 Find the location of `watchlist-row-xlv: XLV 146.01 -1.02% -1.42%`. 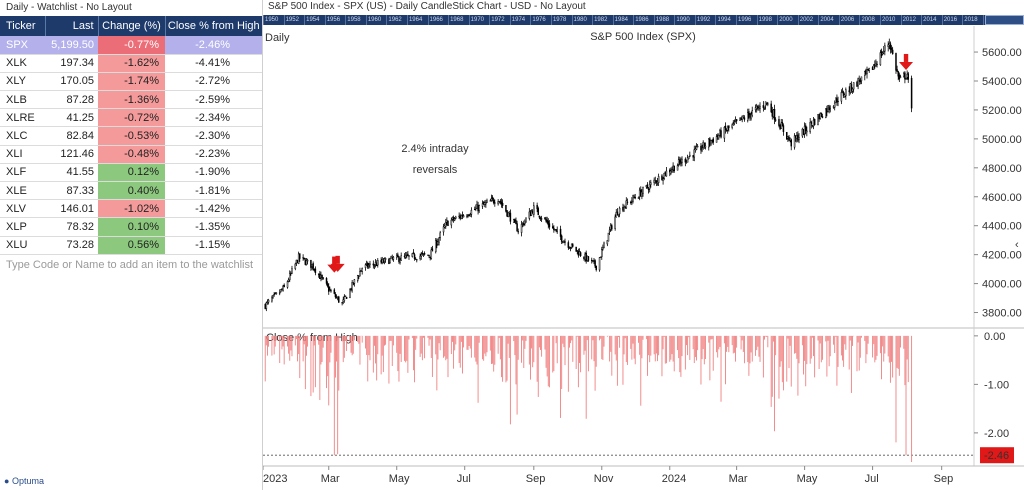

watchlist-row-xlv: XLV 146.01 -1.02% -1.42% is located at coordinates (131, 209).